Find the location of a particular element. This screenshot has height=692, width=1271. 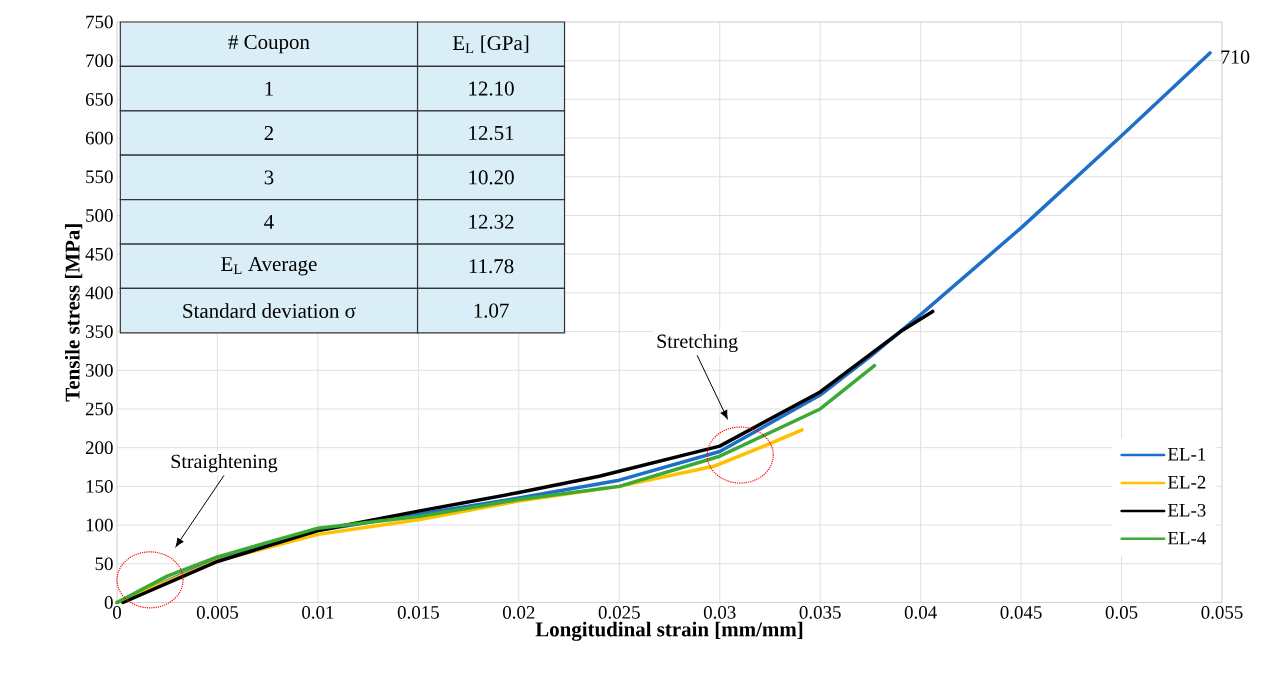

annotation: 12.10 is located at coordinates (491, 88).